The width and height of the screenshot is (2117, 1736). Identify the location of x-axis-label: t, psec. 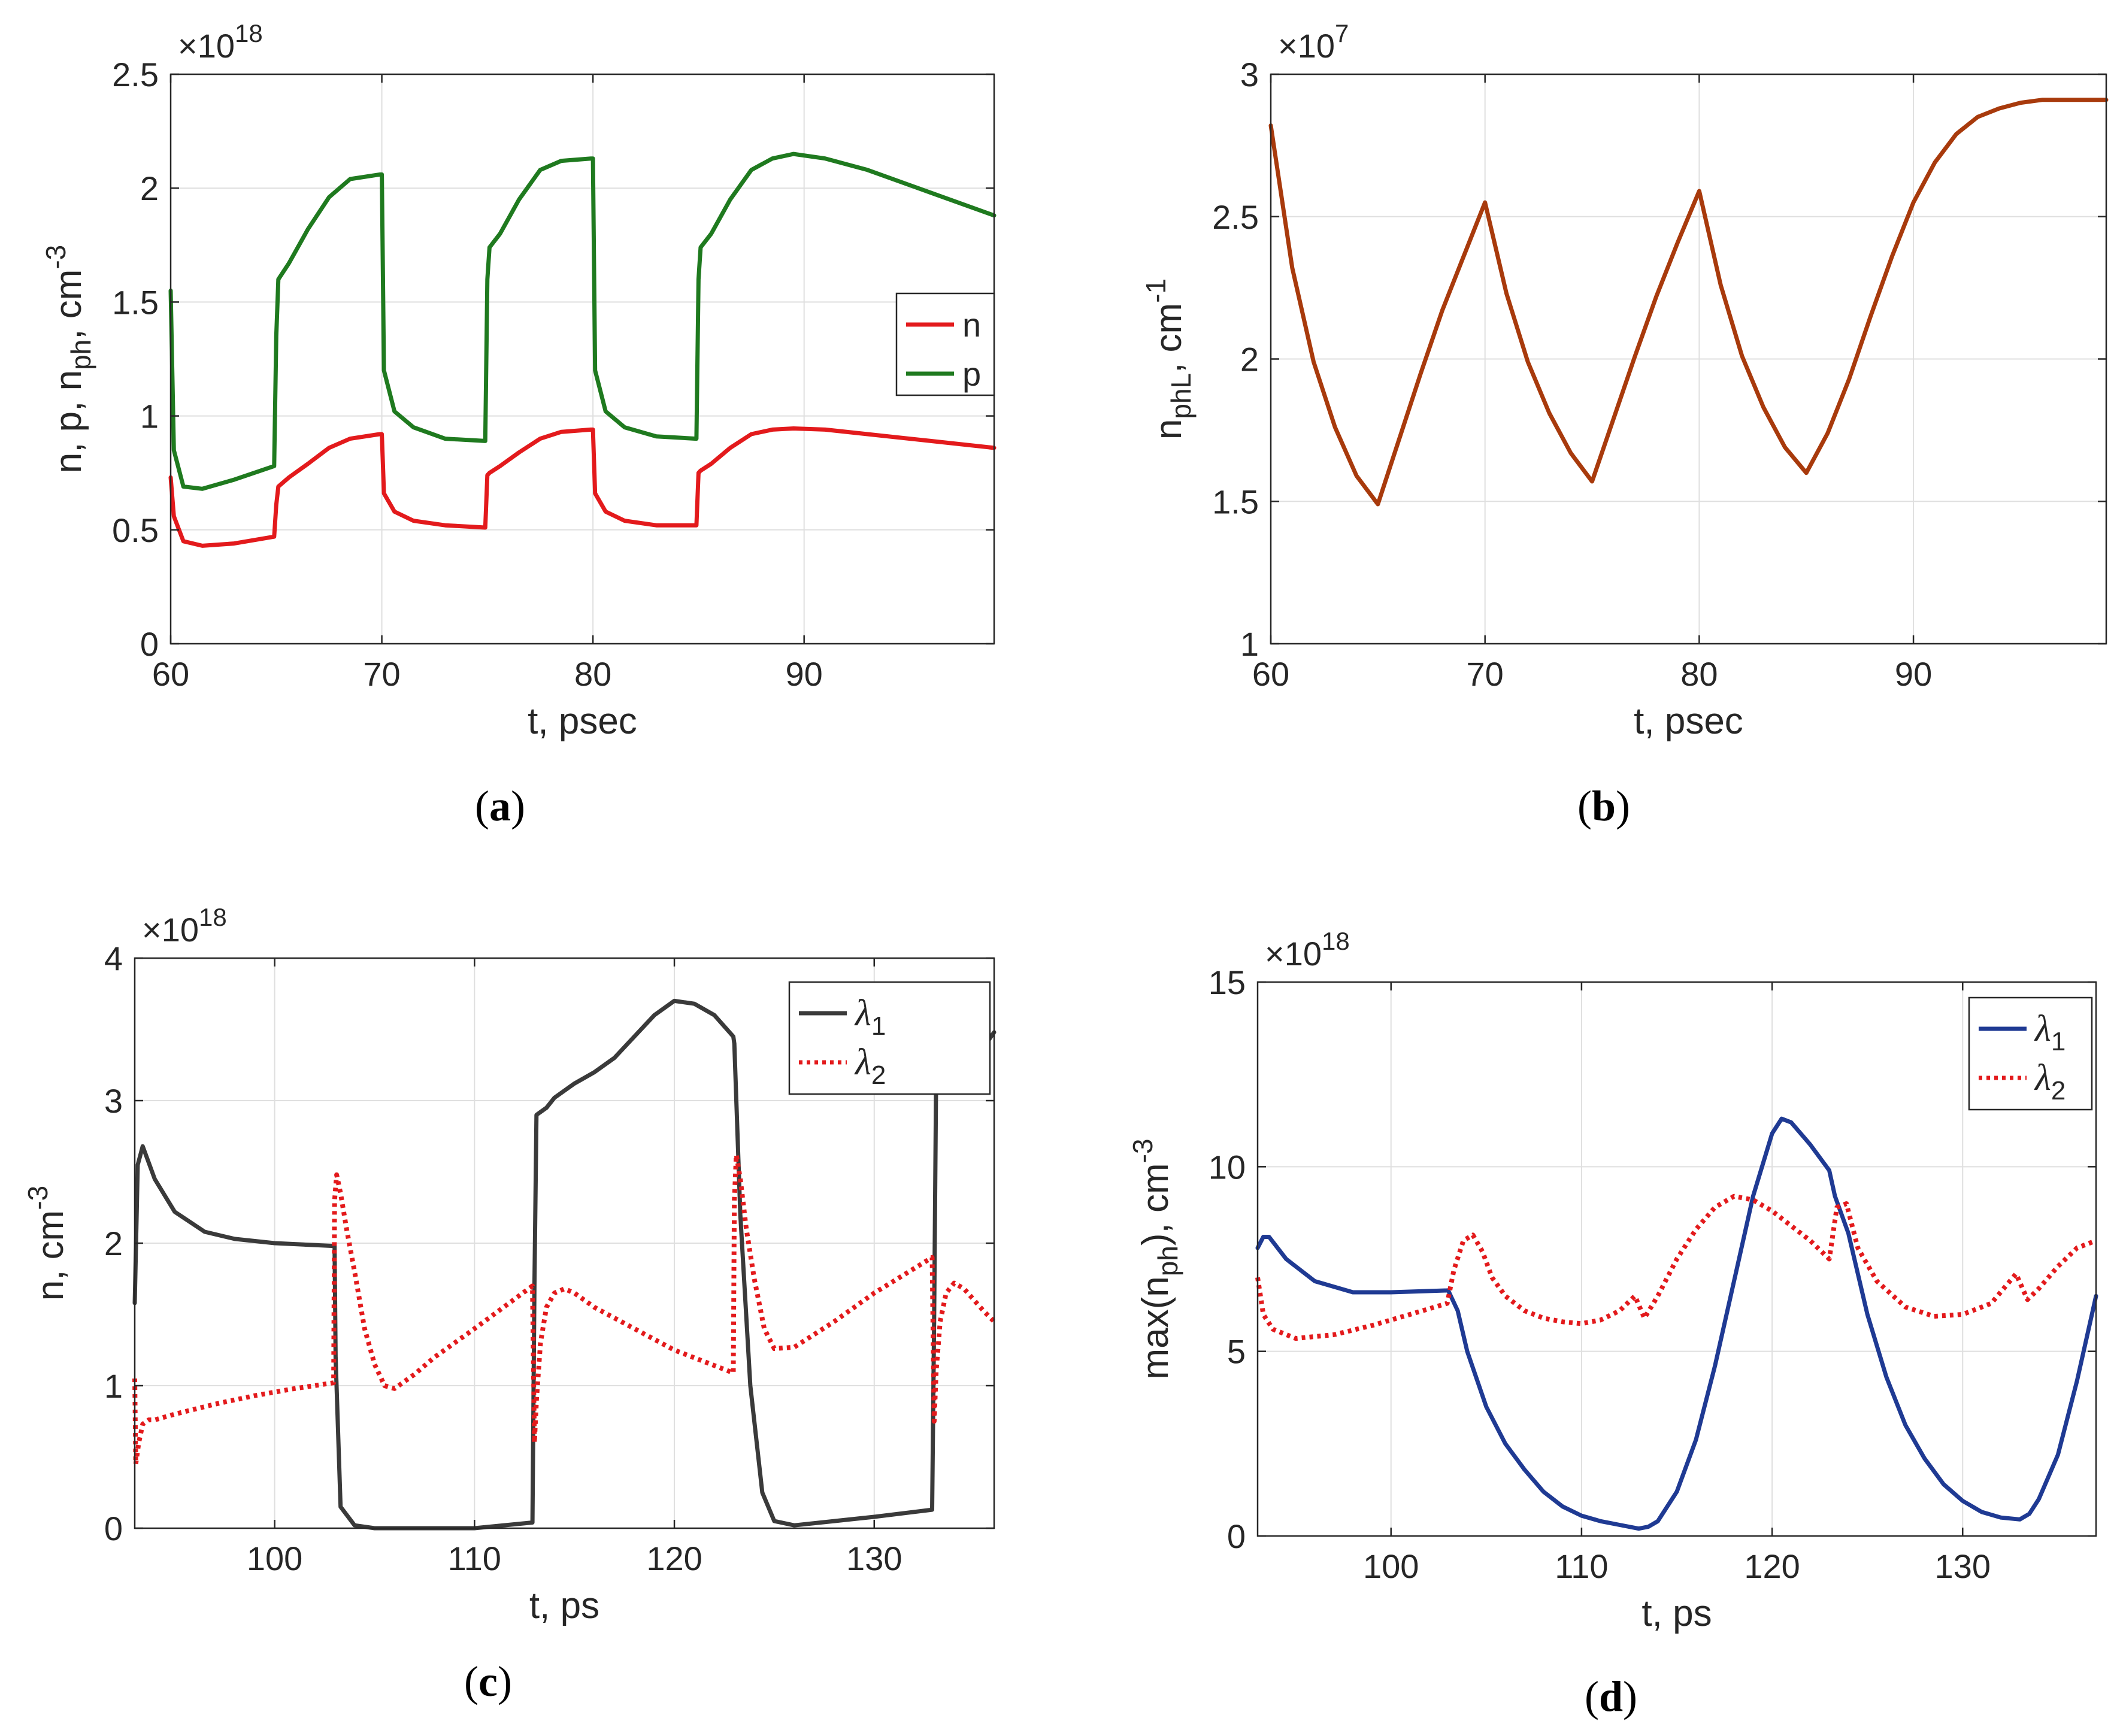
(582, 721).